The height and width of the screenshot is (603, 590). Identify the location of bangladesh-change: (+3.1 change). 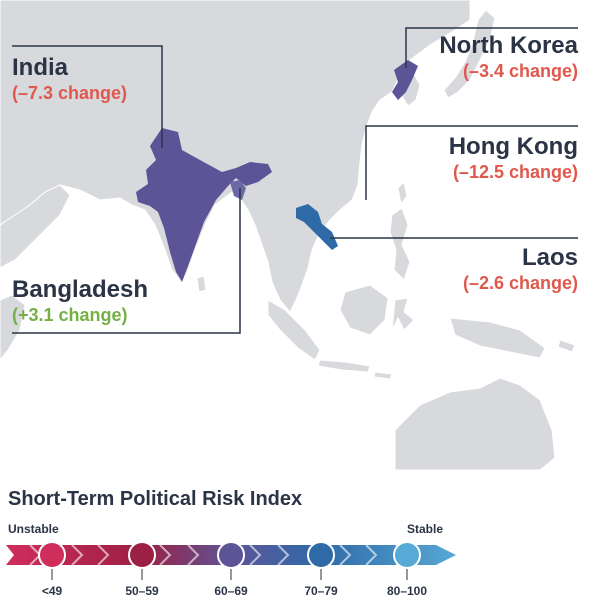
(70, 315).